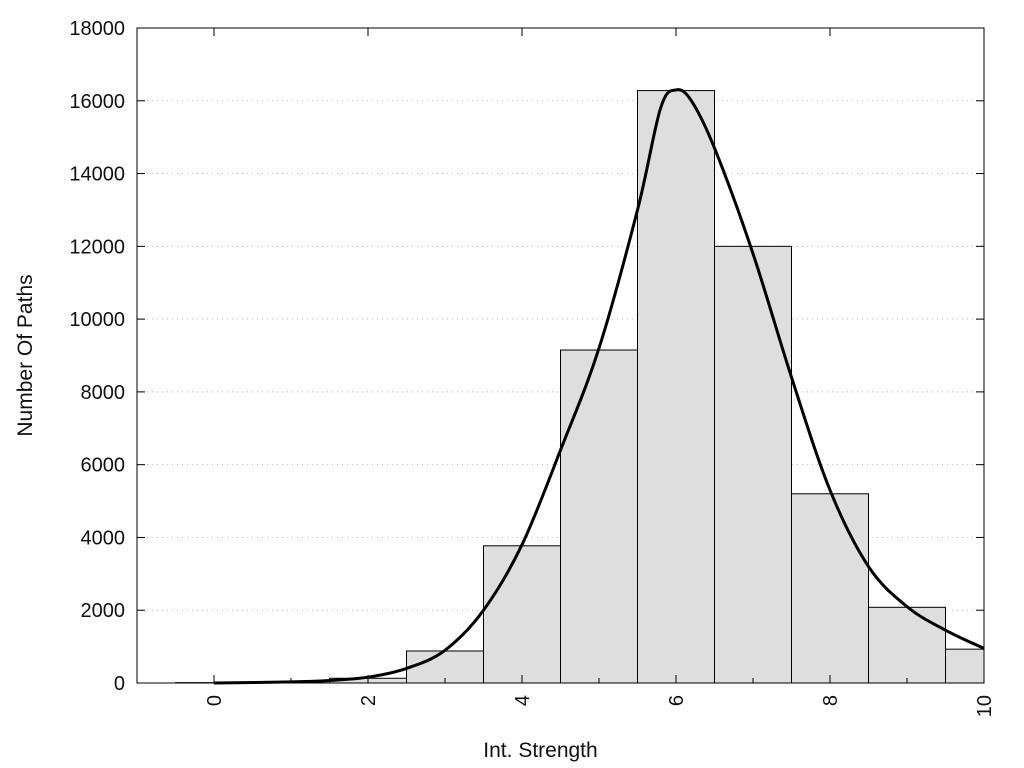  I want to click on x-tick-label: 0, so click(215, 700).